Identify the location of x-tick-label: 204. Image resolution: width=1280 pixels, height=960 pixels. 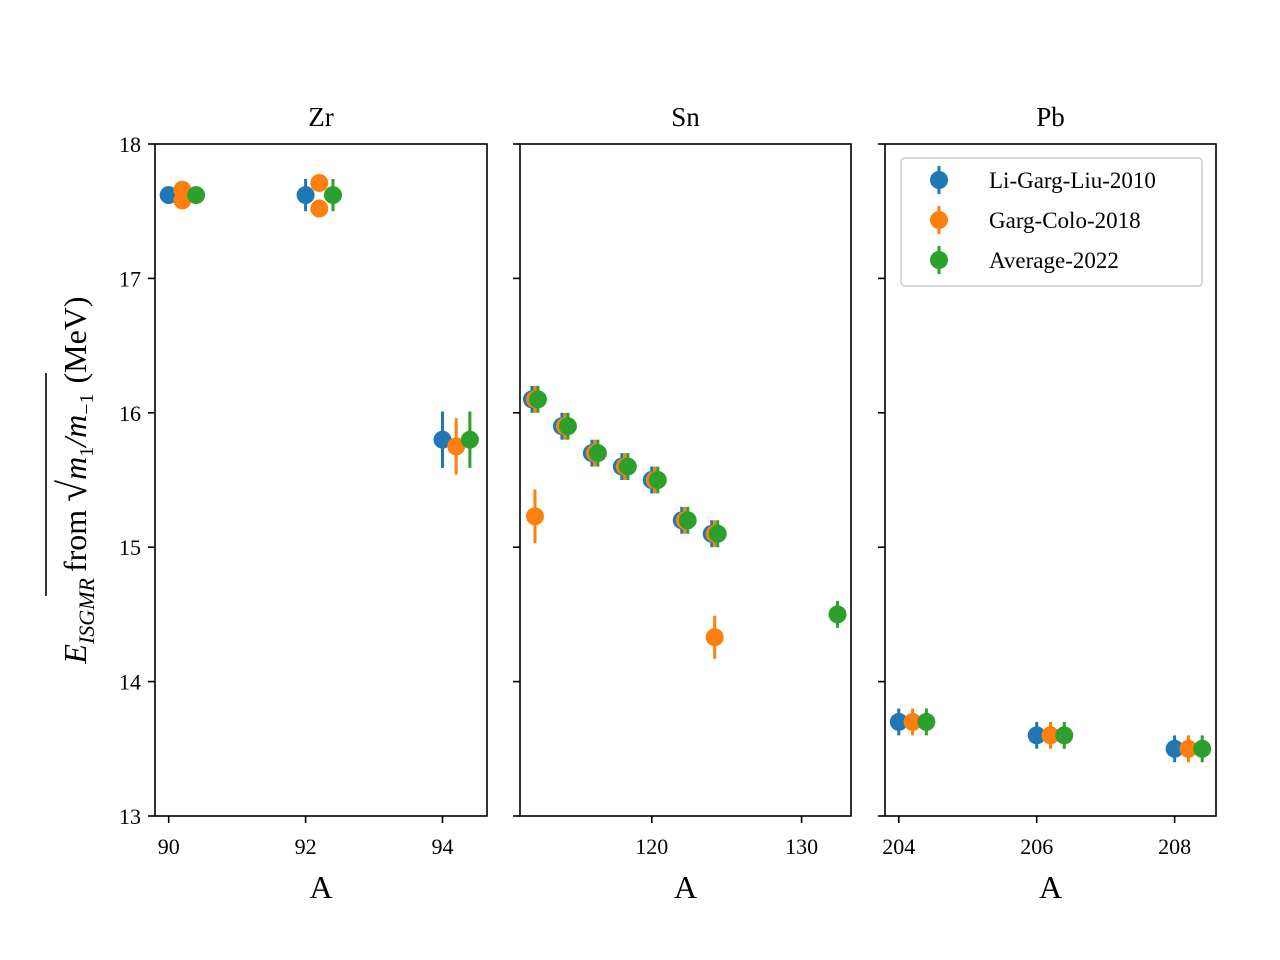
(898, 846).